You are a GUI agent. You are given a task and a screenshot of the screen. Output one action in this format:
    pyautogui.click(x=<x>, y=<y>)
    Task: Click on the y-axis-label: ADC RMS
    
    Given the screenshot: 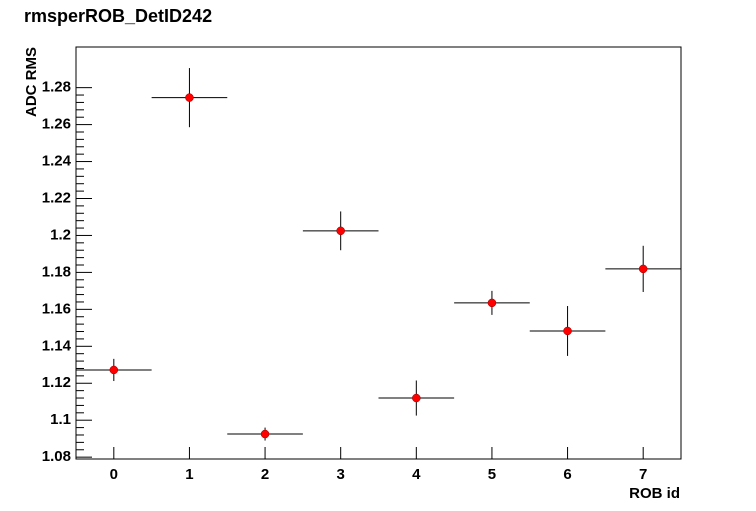 What is the action you would take?
    pyautogui.click(x=31, y=82)
    